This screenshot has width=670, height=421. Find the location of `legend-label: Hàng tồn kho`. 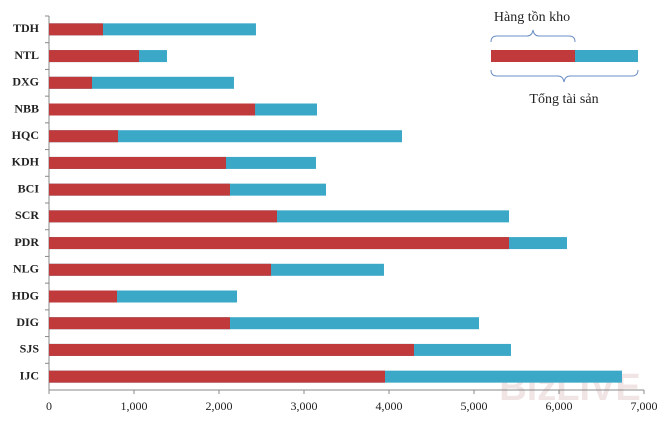

legend-label: Hàng tồn kho is located at coordinates (532, 17).